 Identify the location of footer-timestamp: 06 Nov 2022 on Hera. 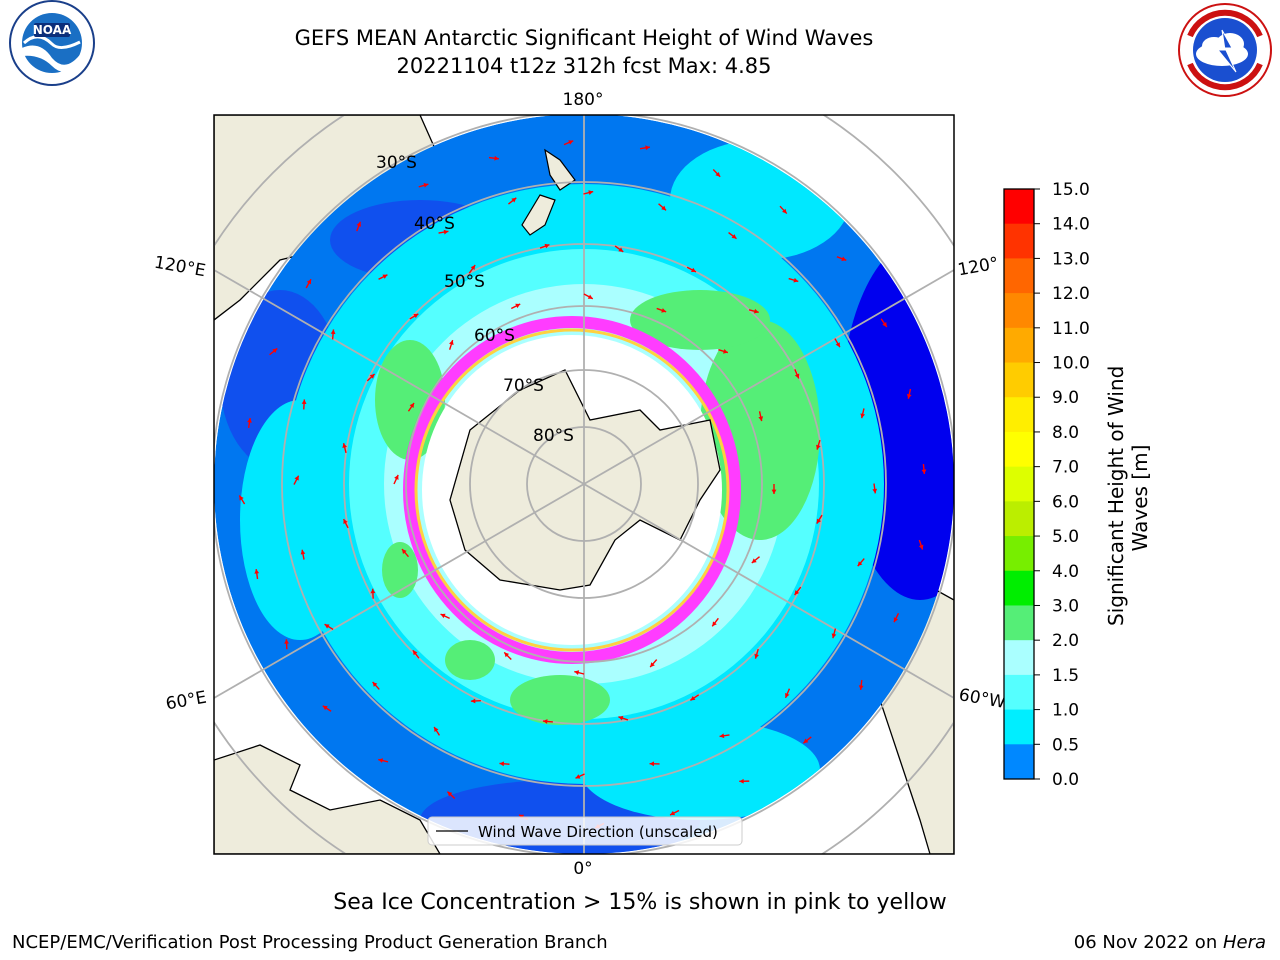
(1170, 942).